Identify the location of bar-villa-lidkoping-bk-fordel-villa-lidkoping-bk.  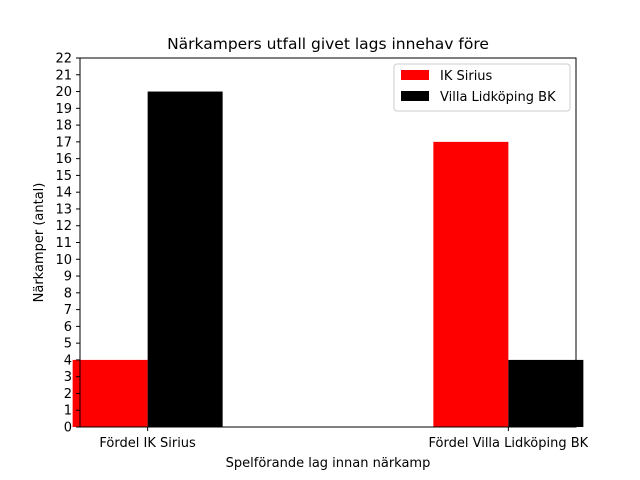
(546, 393).